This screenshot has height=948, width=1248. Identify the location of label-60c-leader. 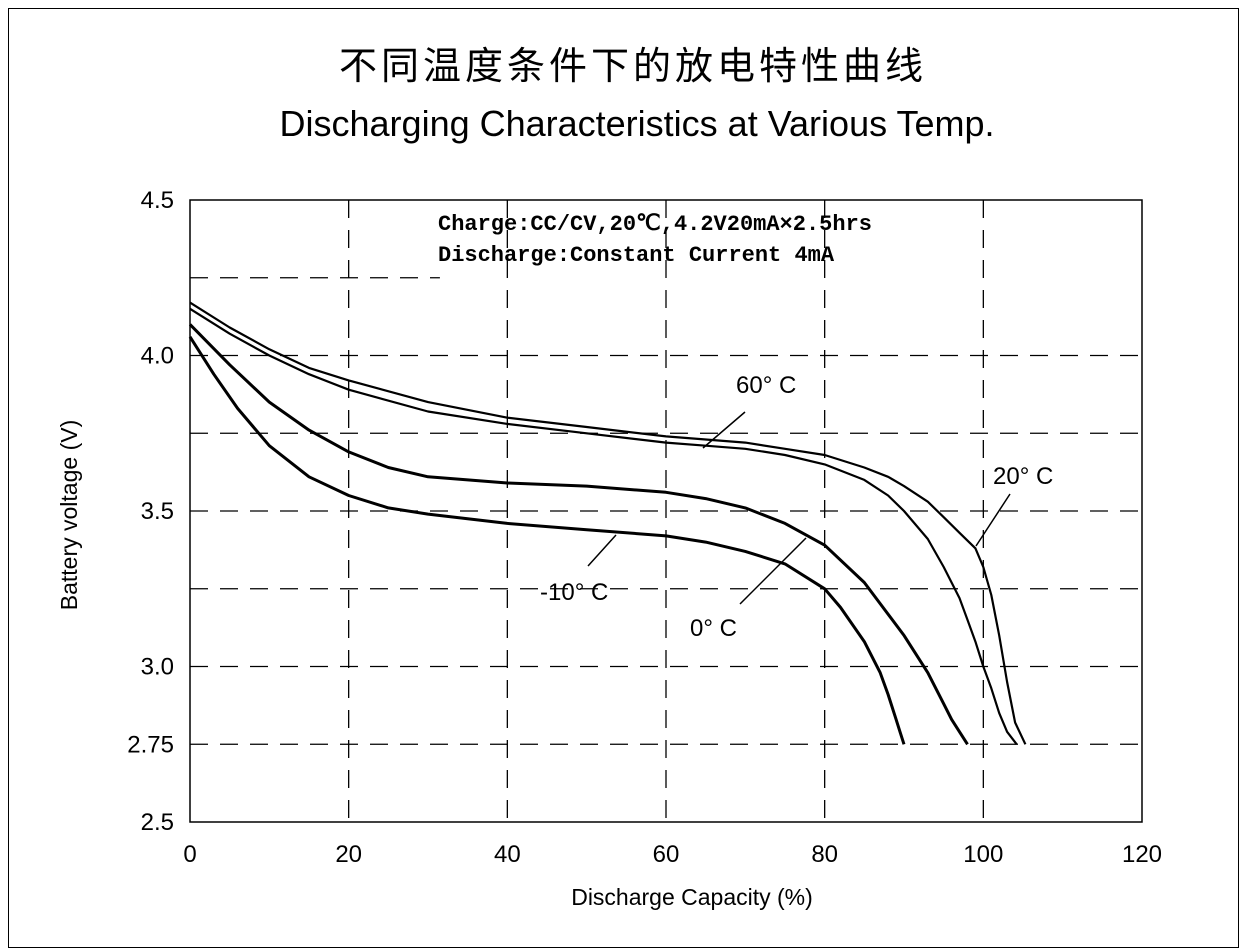
(724, 430).